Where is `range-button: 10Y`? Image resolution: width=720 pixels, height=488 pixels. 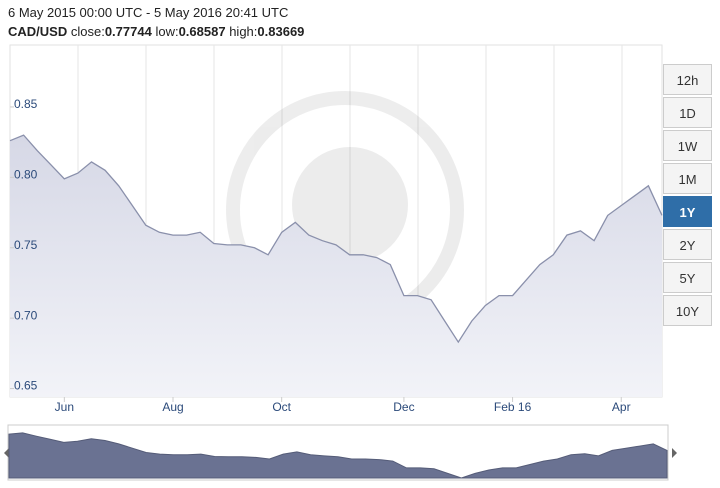
range-button: 10Y is located at coordinates (687, 310).